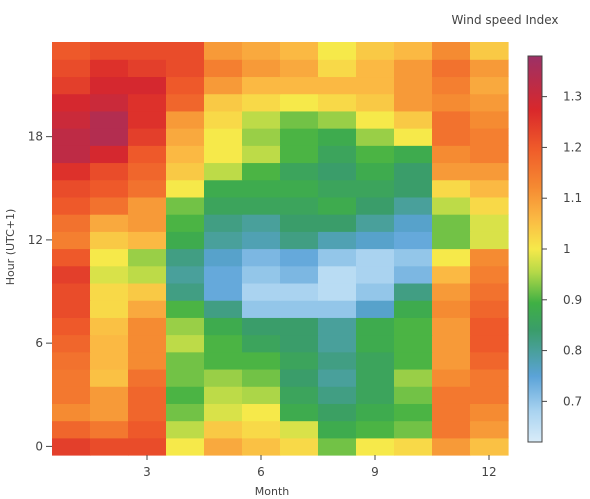 Image resolution: width=590 pixels, height=499 pixels. Describe the element at coordinates (554, 249) in the screenshot. I see `colorbar: 0.7 0.8 0.9 1 1.1 1.2 1.3` at that location.